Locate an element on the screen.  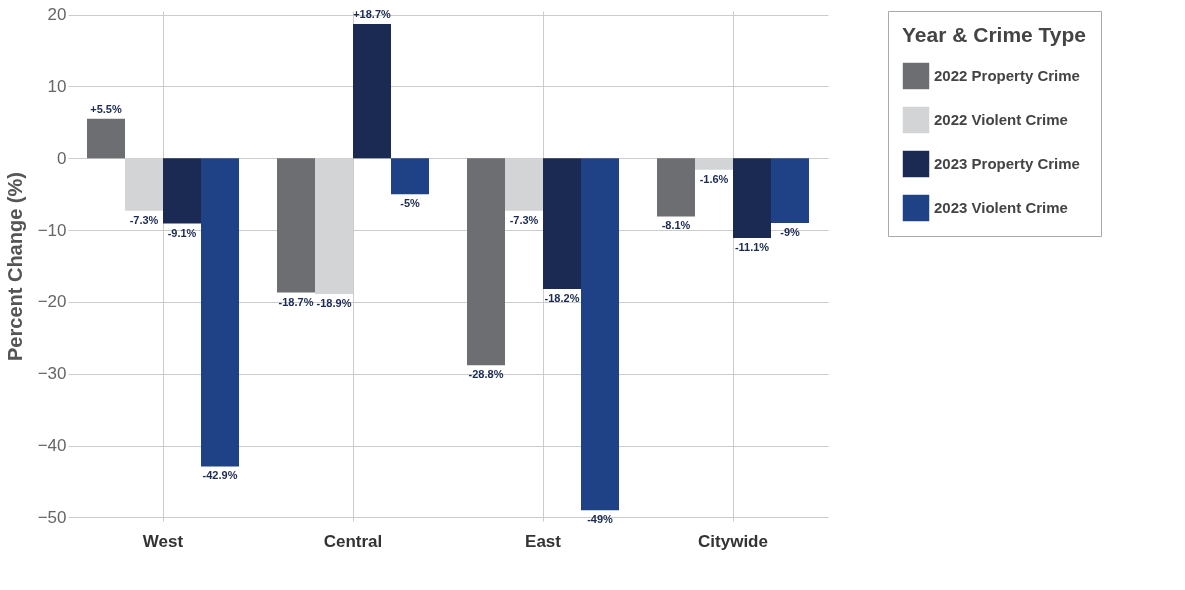
data-label: -9.1% is located at coordinates (182, 232).